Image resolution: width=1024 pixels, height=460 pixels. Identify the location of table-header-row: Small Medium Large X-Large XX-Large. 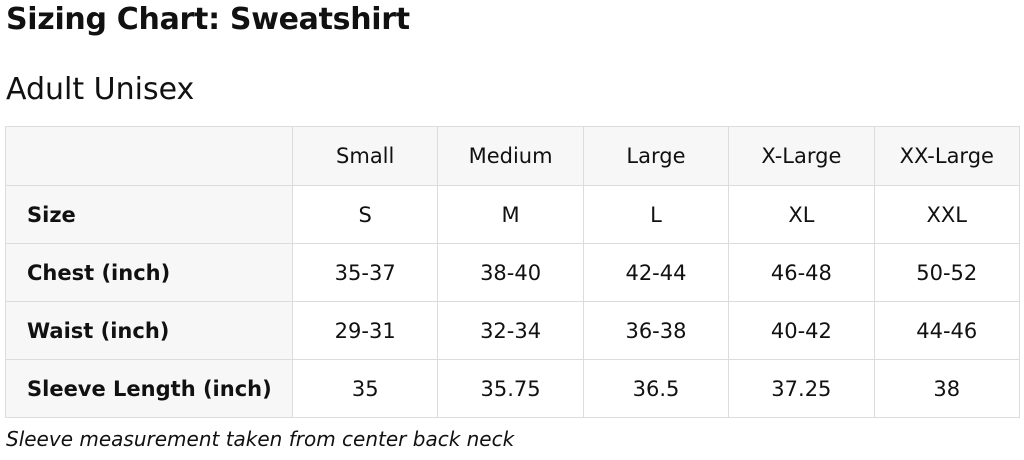
(512, 156).